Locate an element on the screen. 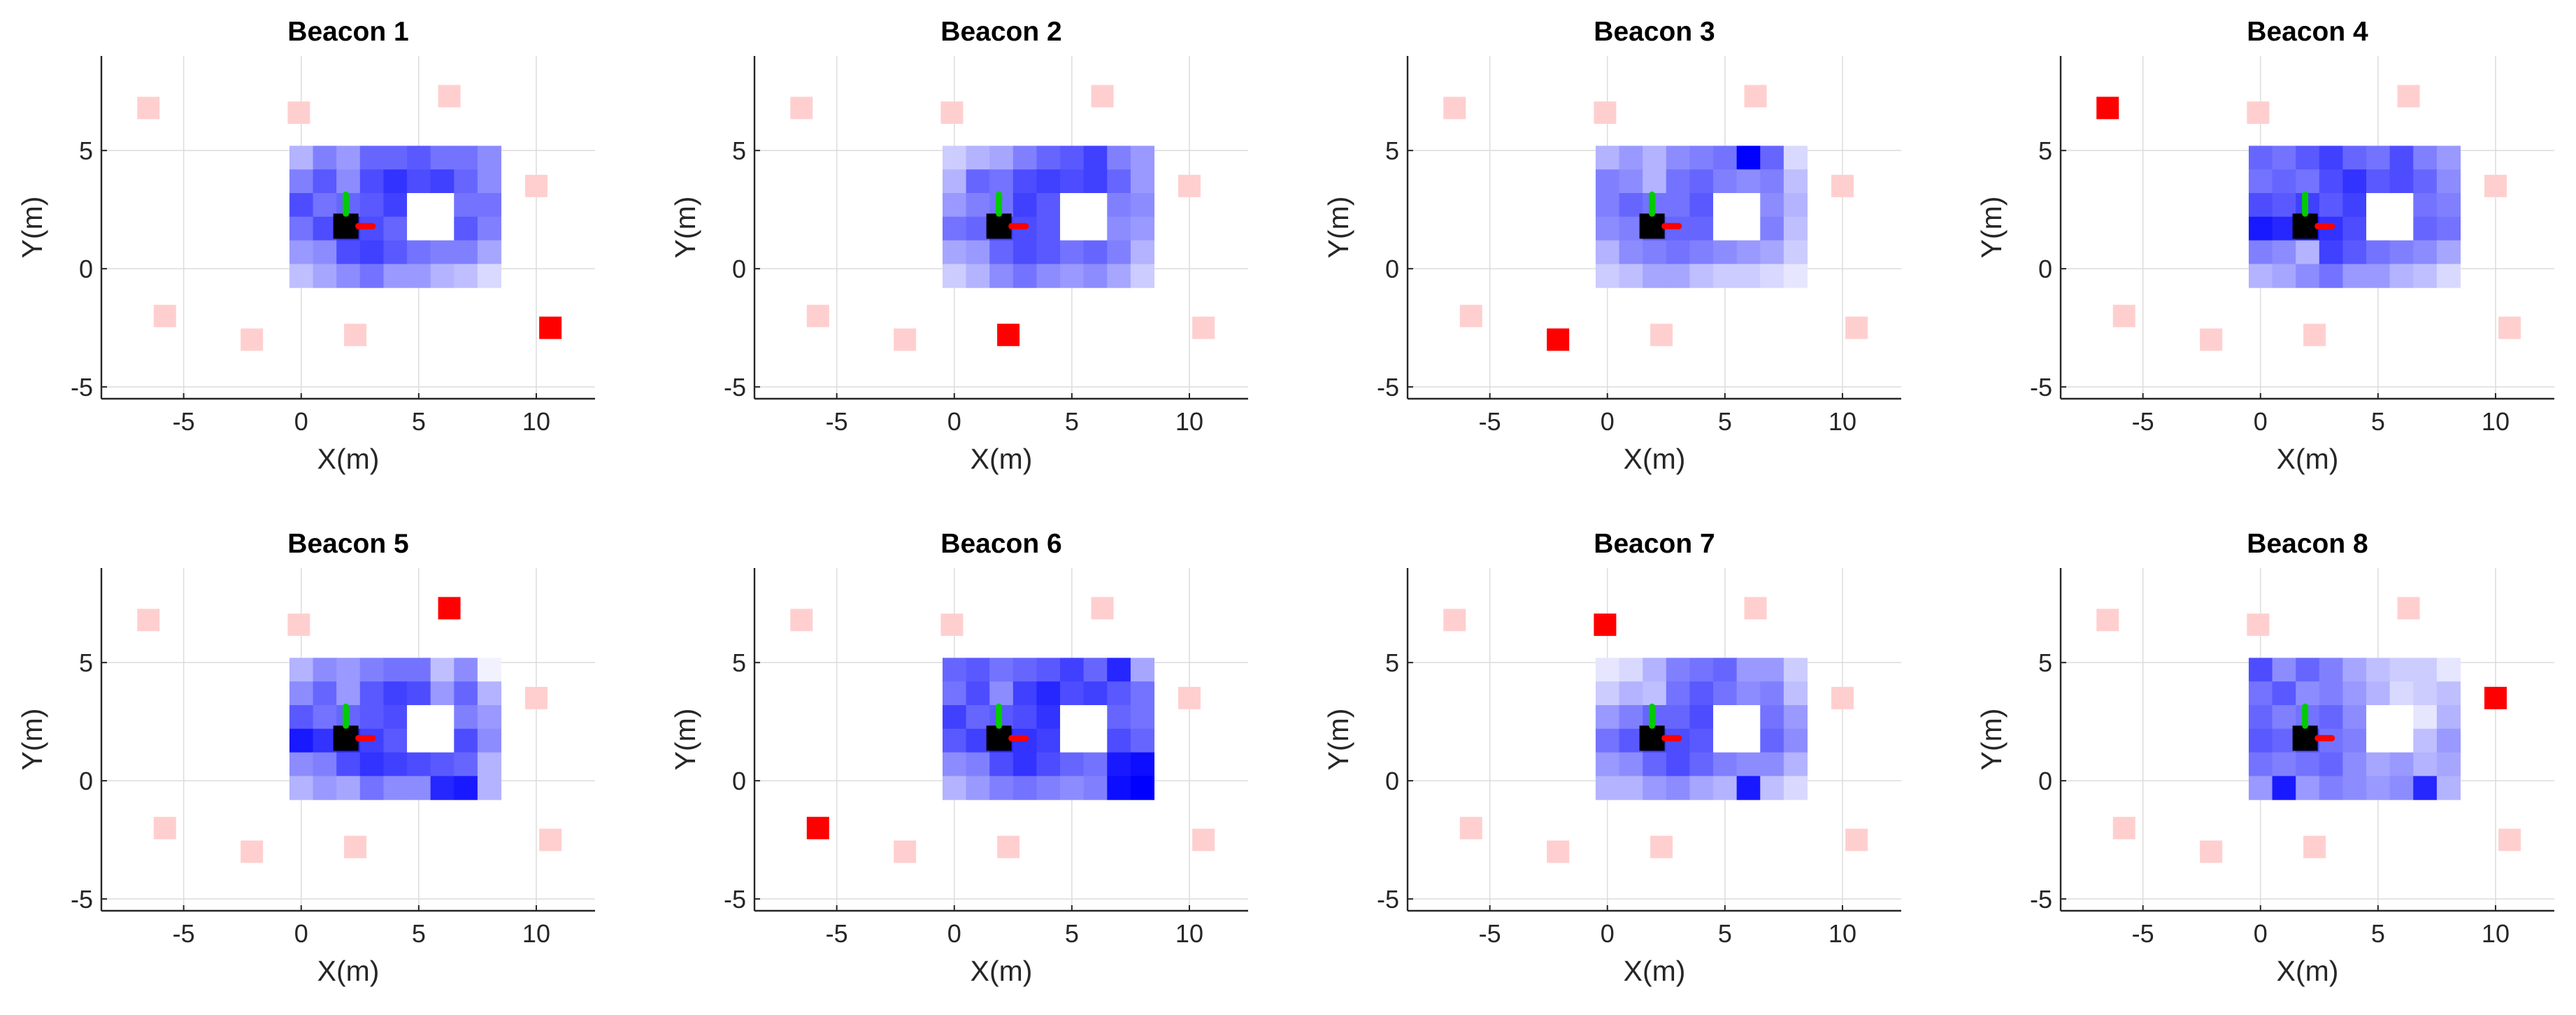 This screenshot has height=1015, width=2576. subplot-beacon-6: -5 0 5 10 -5 0 5 Beacon 6 X(m) Y(m) is located at coordinates (958, 758).